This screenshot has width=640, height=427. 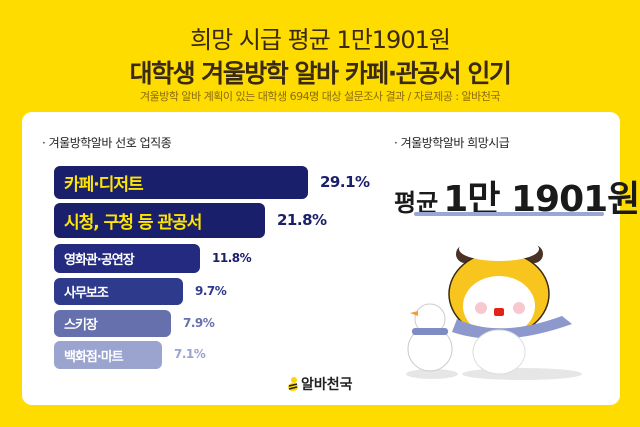 I want to click on bar-4: 사무보조, so click(x=118, y=291).